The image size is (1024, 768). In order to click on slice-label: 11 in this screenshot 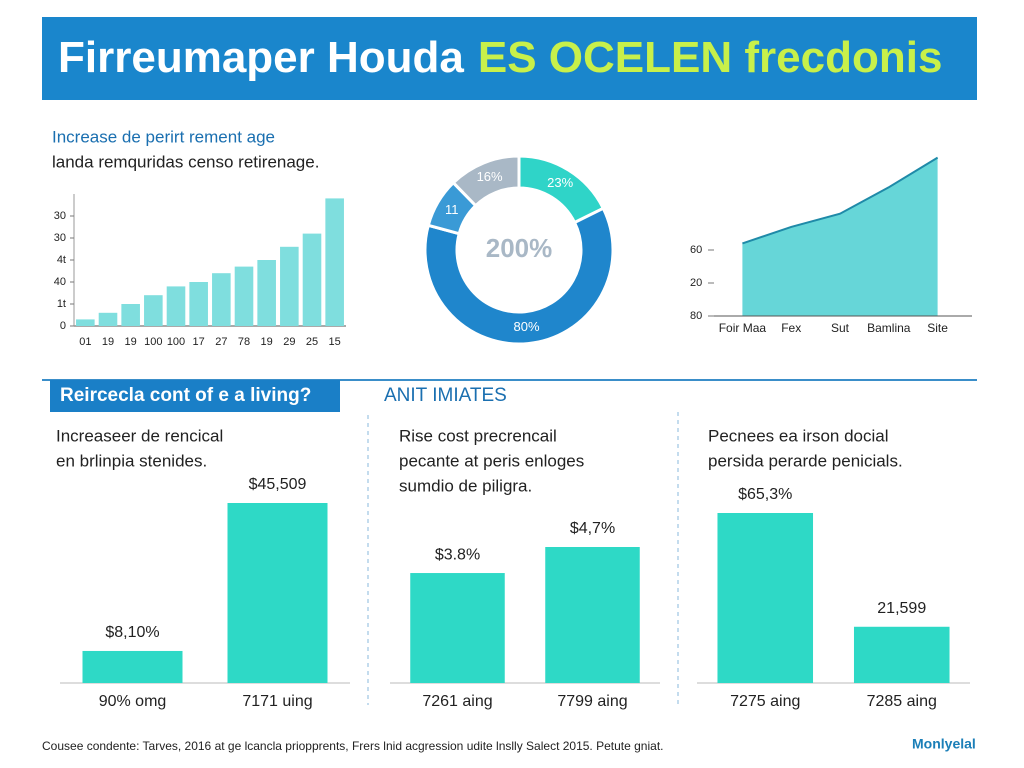, I will do `click(452, 209)`.